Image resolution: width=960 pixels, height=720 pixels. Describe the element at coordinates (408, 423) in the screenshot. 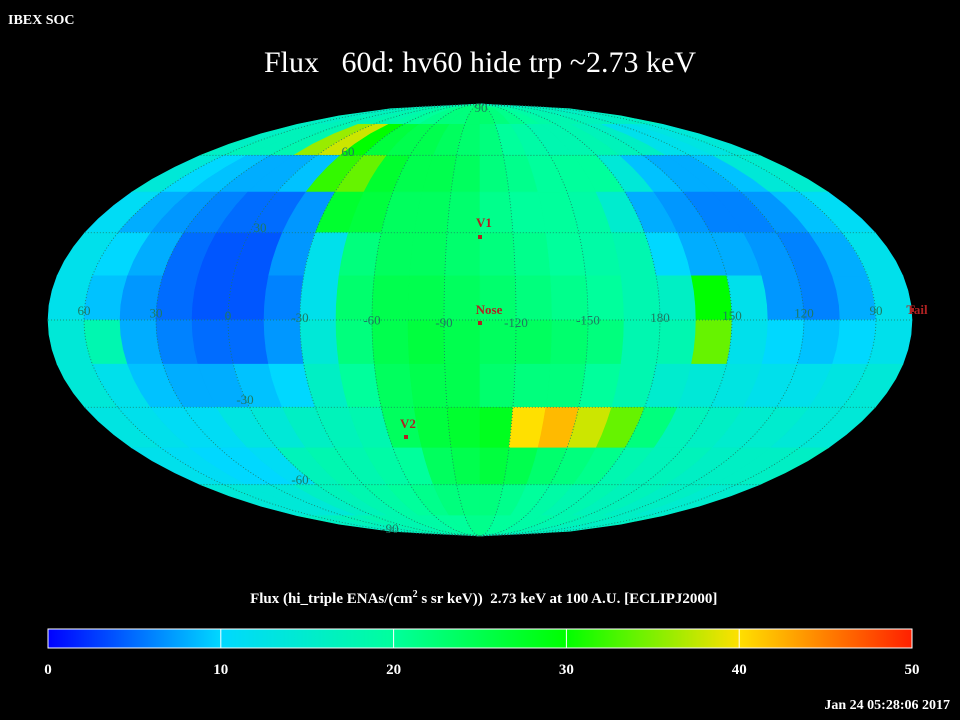

I see `marker-label: V2` at that location.